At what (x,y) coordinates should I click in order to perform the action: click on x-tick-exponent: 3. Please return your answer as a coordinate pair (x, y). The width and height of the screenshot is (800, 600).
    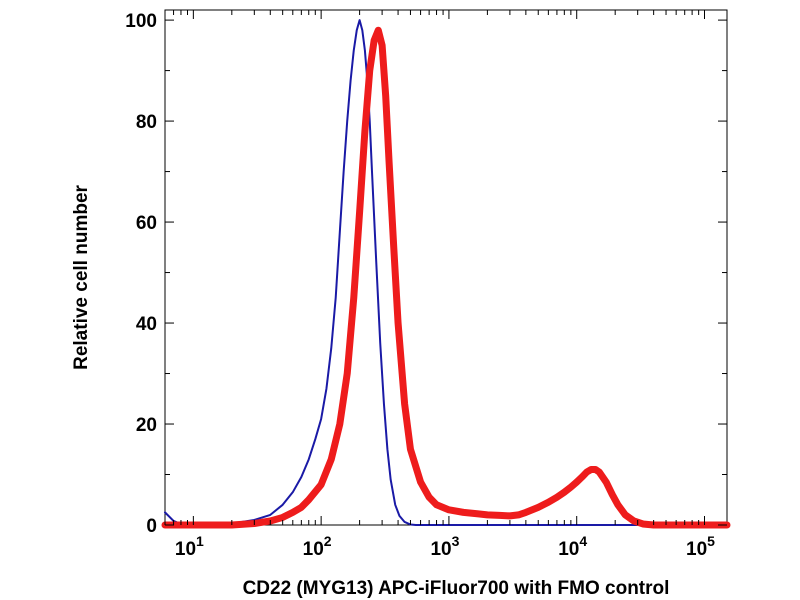
    Looking at the image, I should click on (456, 541).